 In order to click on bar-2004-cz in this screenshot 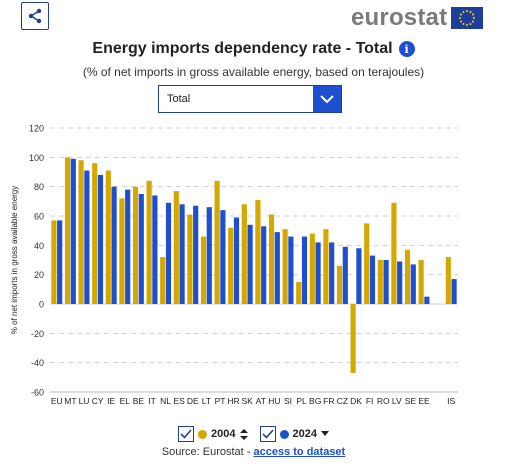, I will do `click(339, 284)`.